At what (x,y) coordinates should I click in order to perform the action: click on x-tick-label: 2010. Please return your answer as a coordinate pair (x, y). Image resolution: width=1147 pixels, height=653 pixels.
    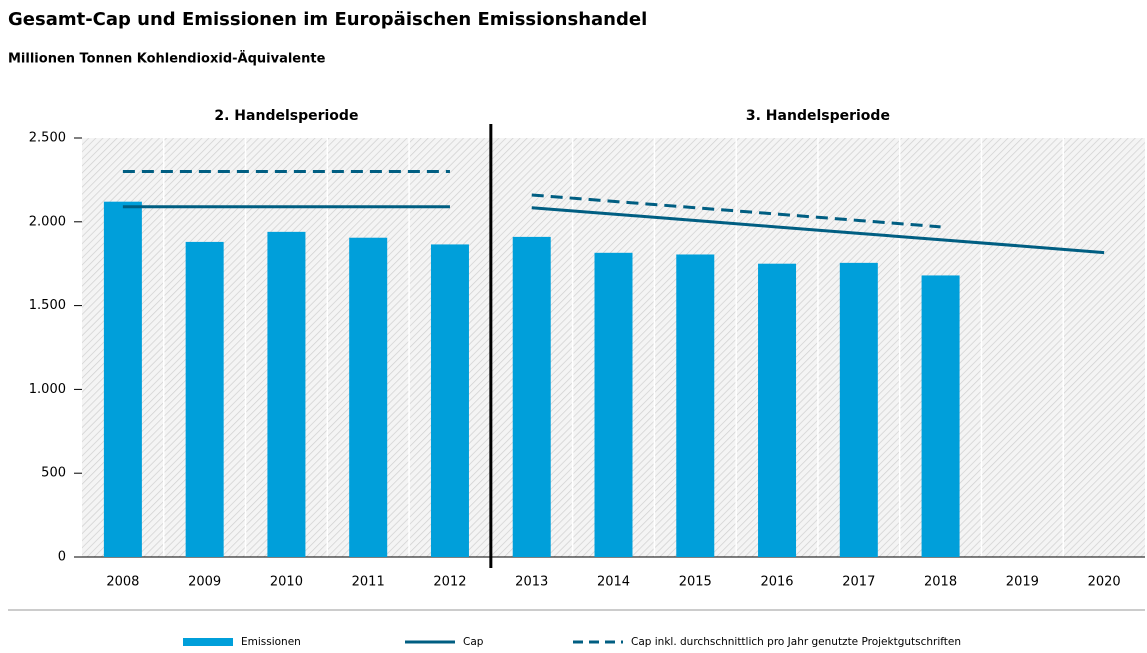
    Looking at the image, I should click on (286, 582).